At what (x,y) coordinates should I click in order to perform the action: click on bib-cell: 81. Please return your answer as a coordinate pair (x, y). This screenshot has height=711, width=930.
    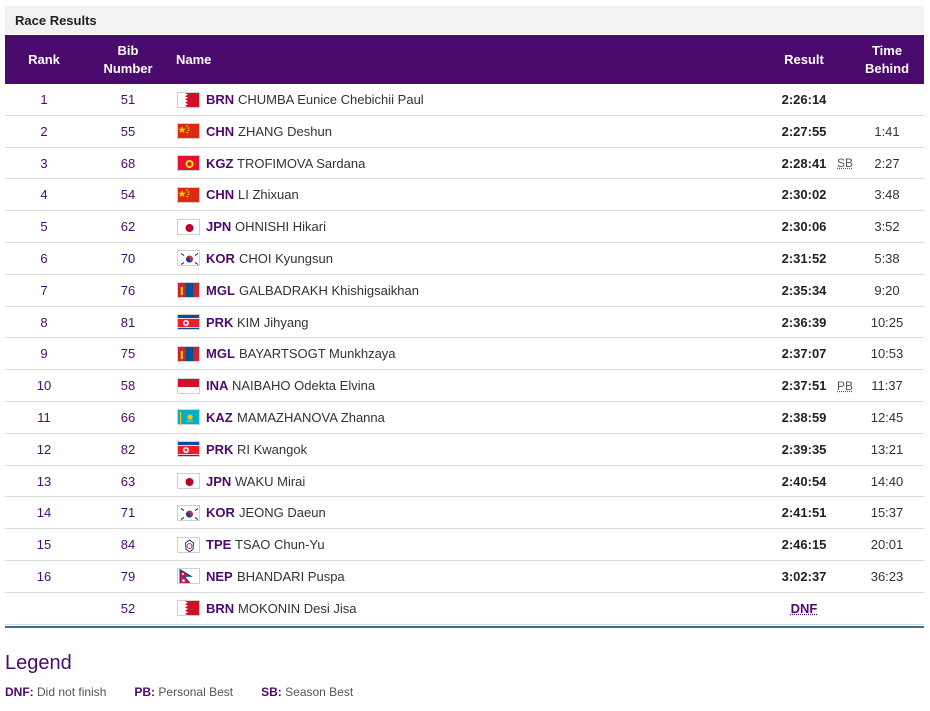
    Looking at the image, I should click on (128, 322).